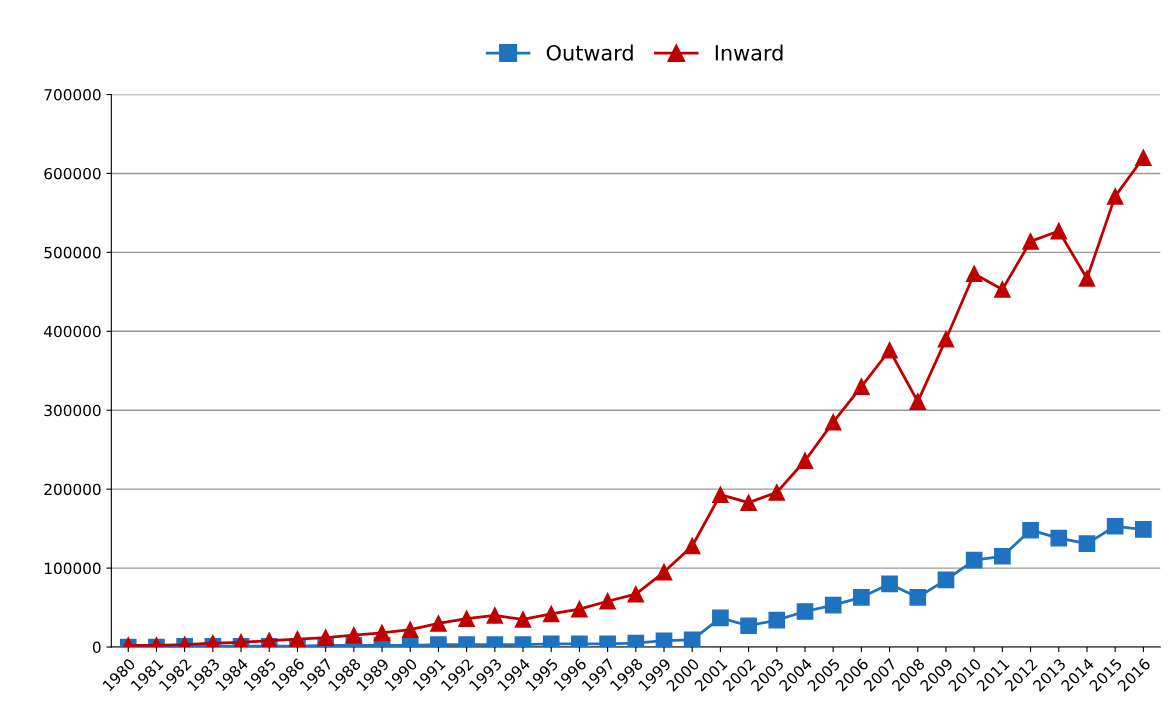  I want to click on y-tick-label: 600000, so click(72, 173).